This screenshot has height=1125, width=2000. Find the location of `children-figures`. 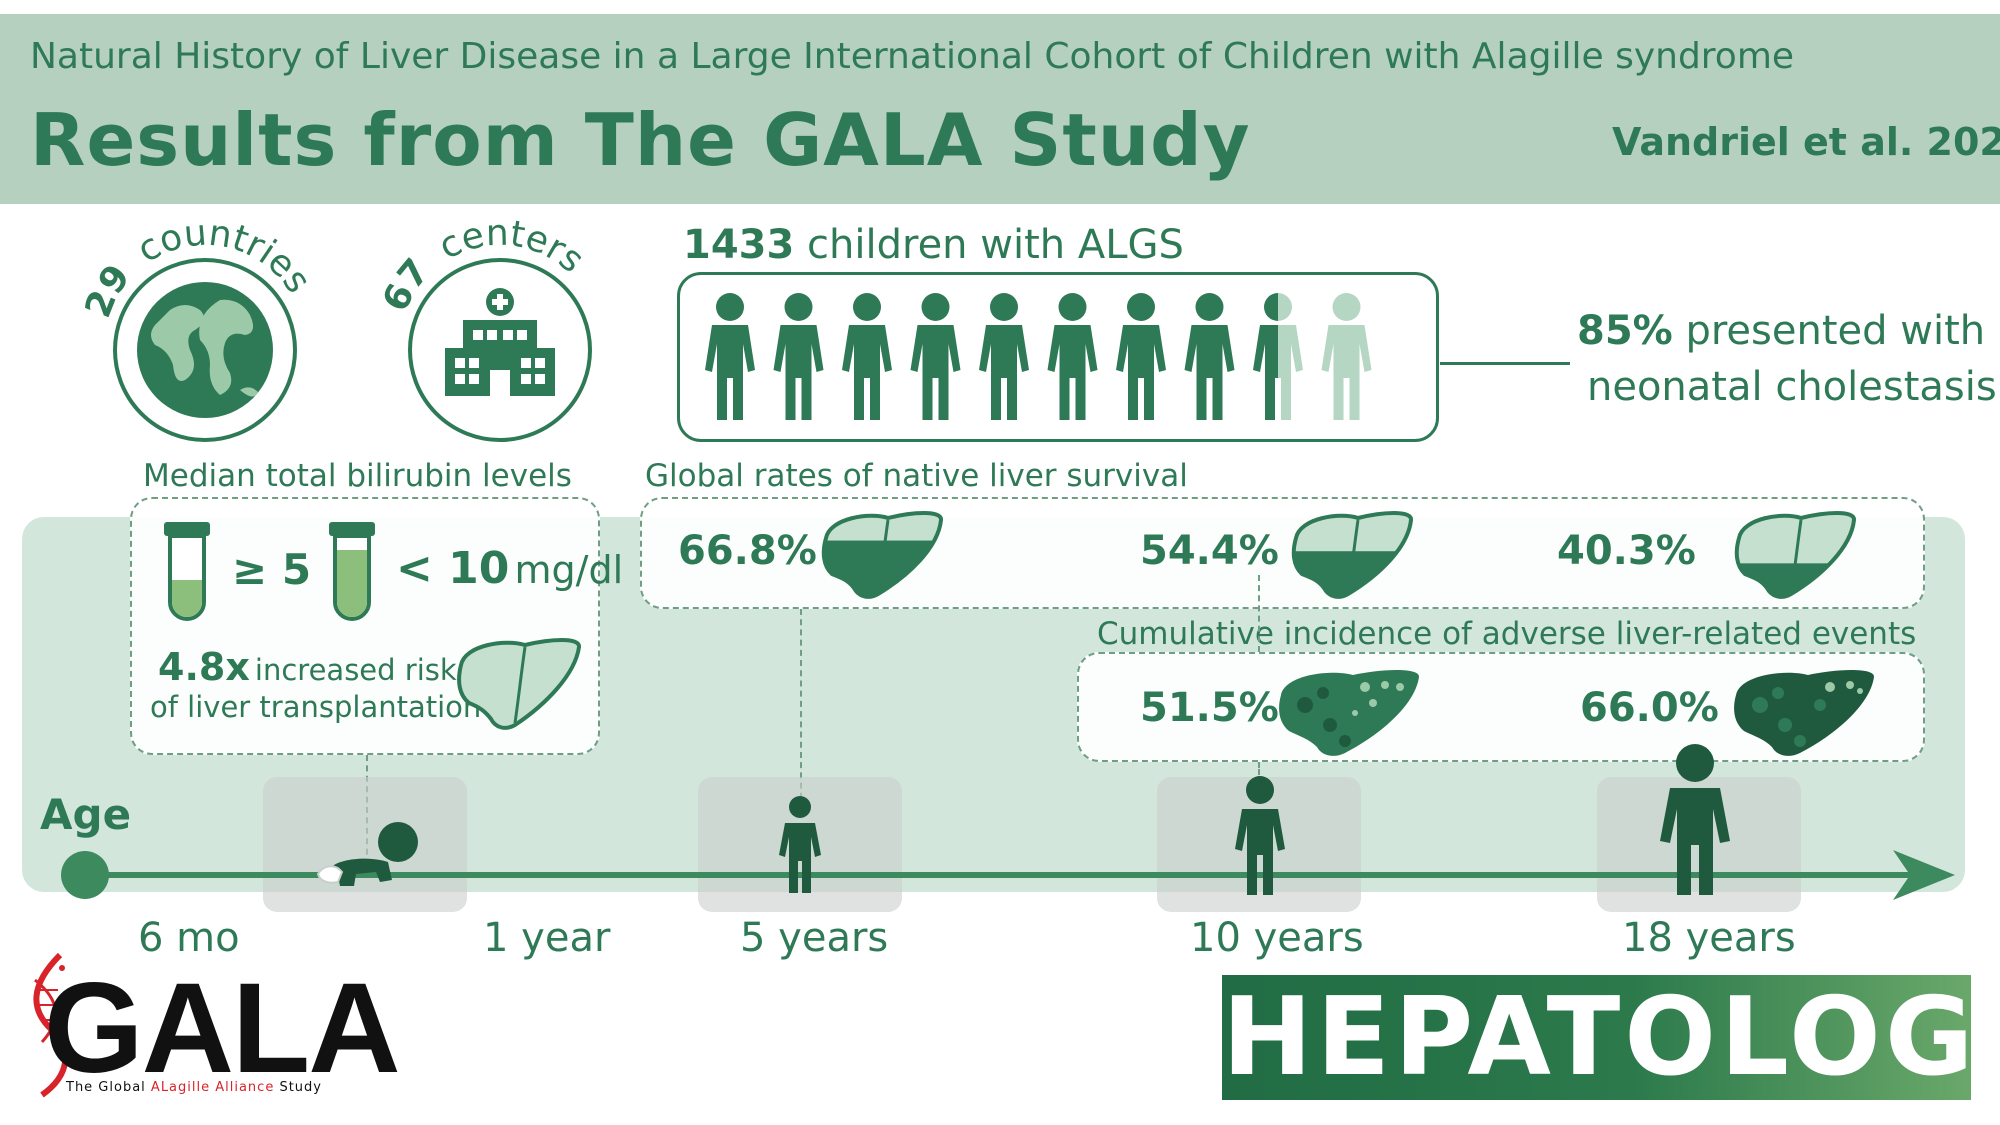

children-figures is located at coordinates (1038, 356).